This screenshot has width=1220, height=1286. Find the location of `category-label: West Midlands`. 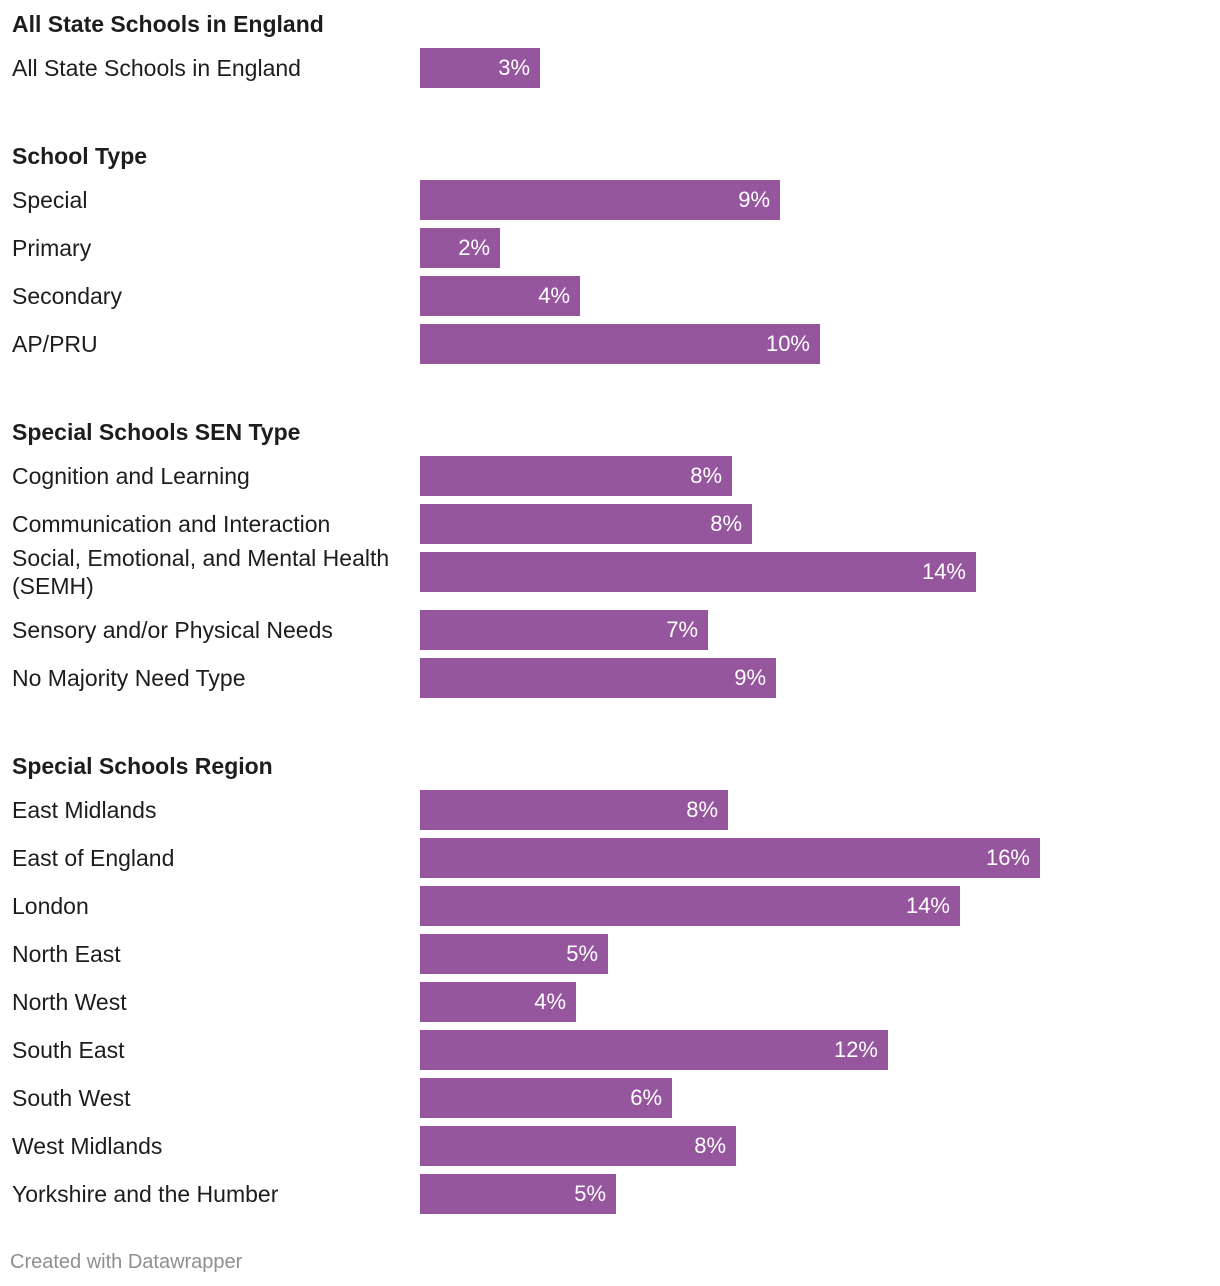

category-label: West Midlands is located at coordinates (87, 1146).